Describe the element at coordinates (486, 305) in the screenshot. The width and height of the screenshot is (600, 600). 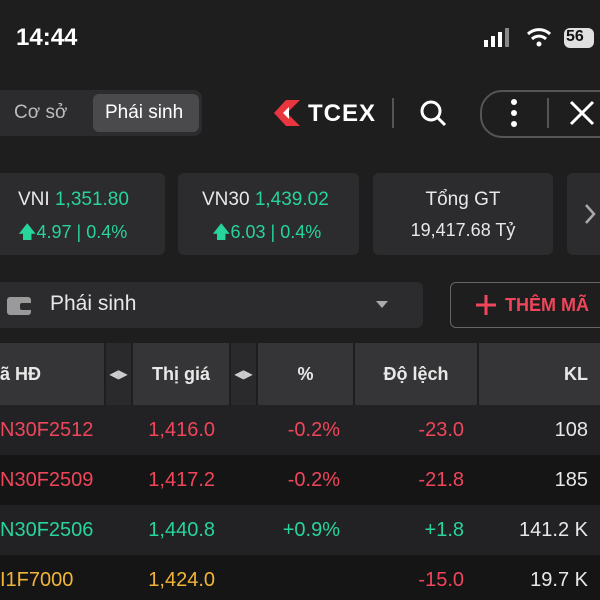
I see `plus-icon` at that location.